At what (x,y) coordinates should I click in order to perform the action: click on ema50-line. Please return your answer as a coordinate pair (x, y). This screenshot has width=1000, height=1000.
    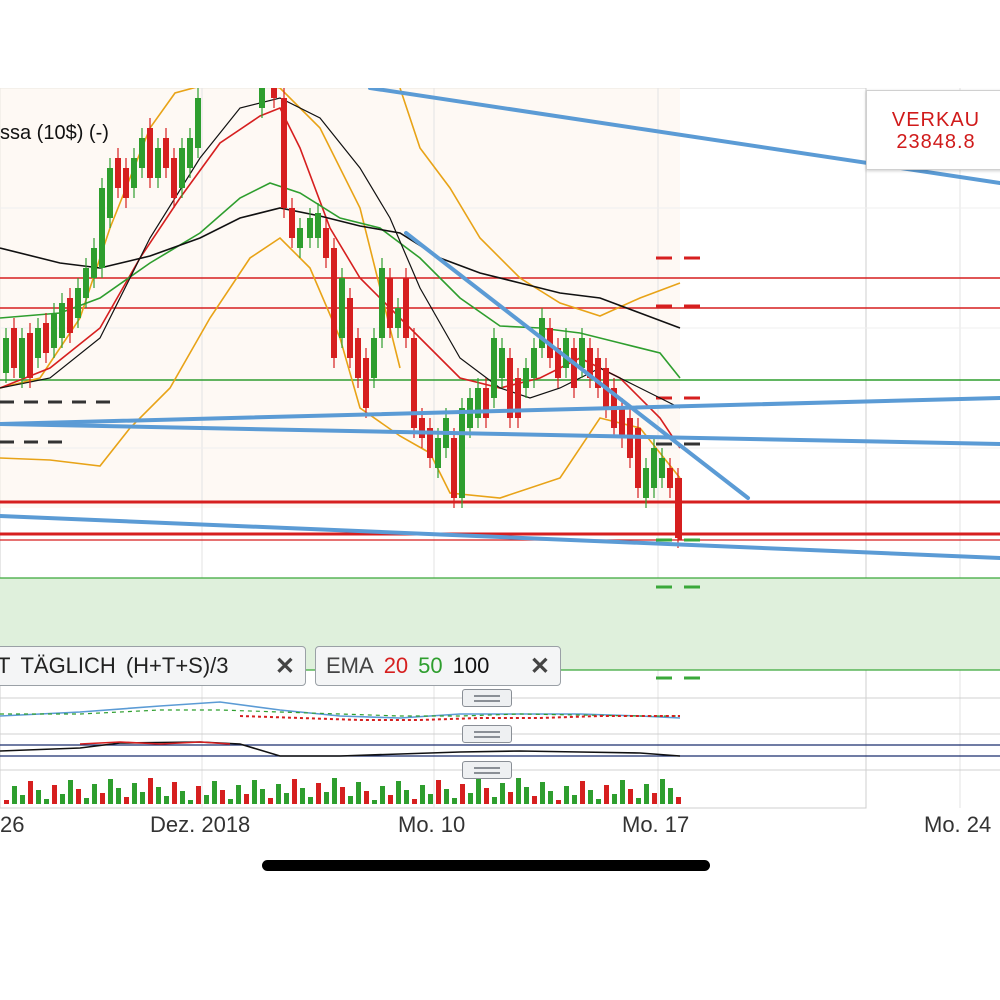
    Looking at the image, I should click on (340, 280).